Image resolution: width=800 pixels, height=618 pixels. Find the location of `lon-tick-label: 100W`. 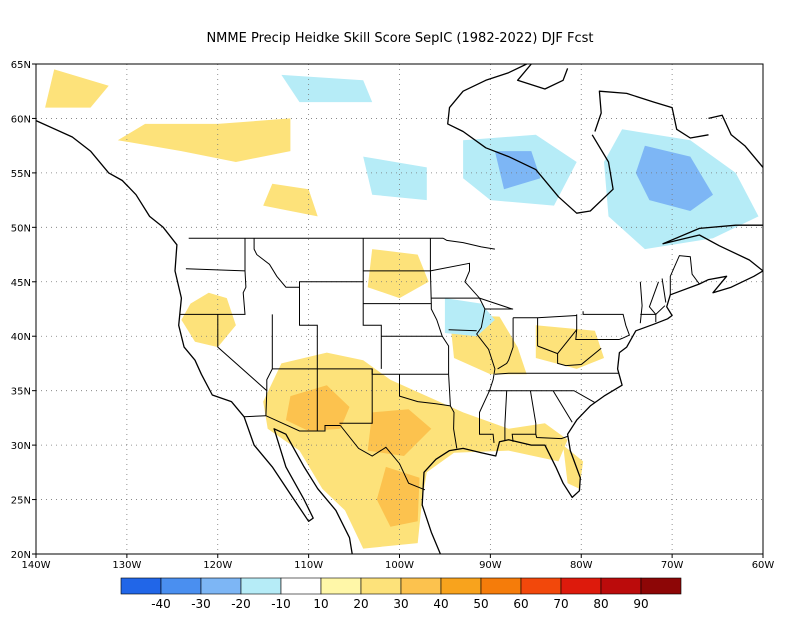

lon-tick-label: 100W is located at coordinates (399, 565).